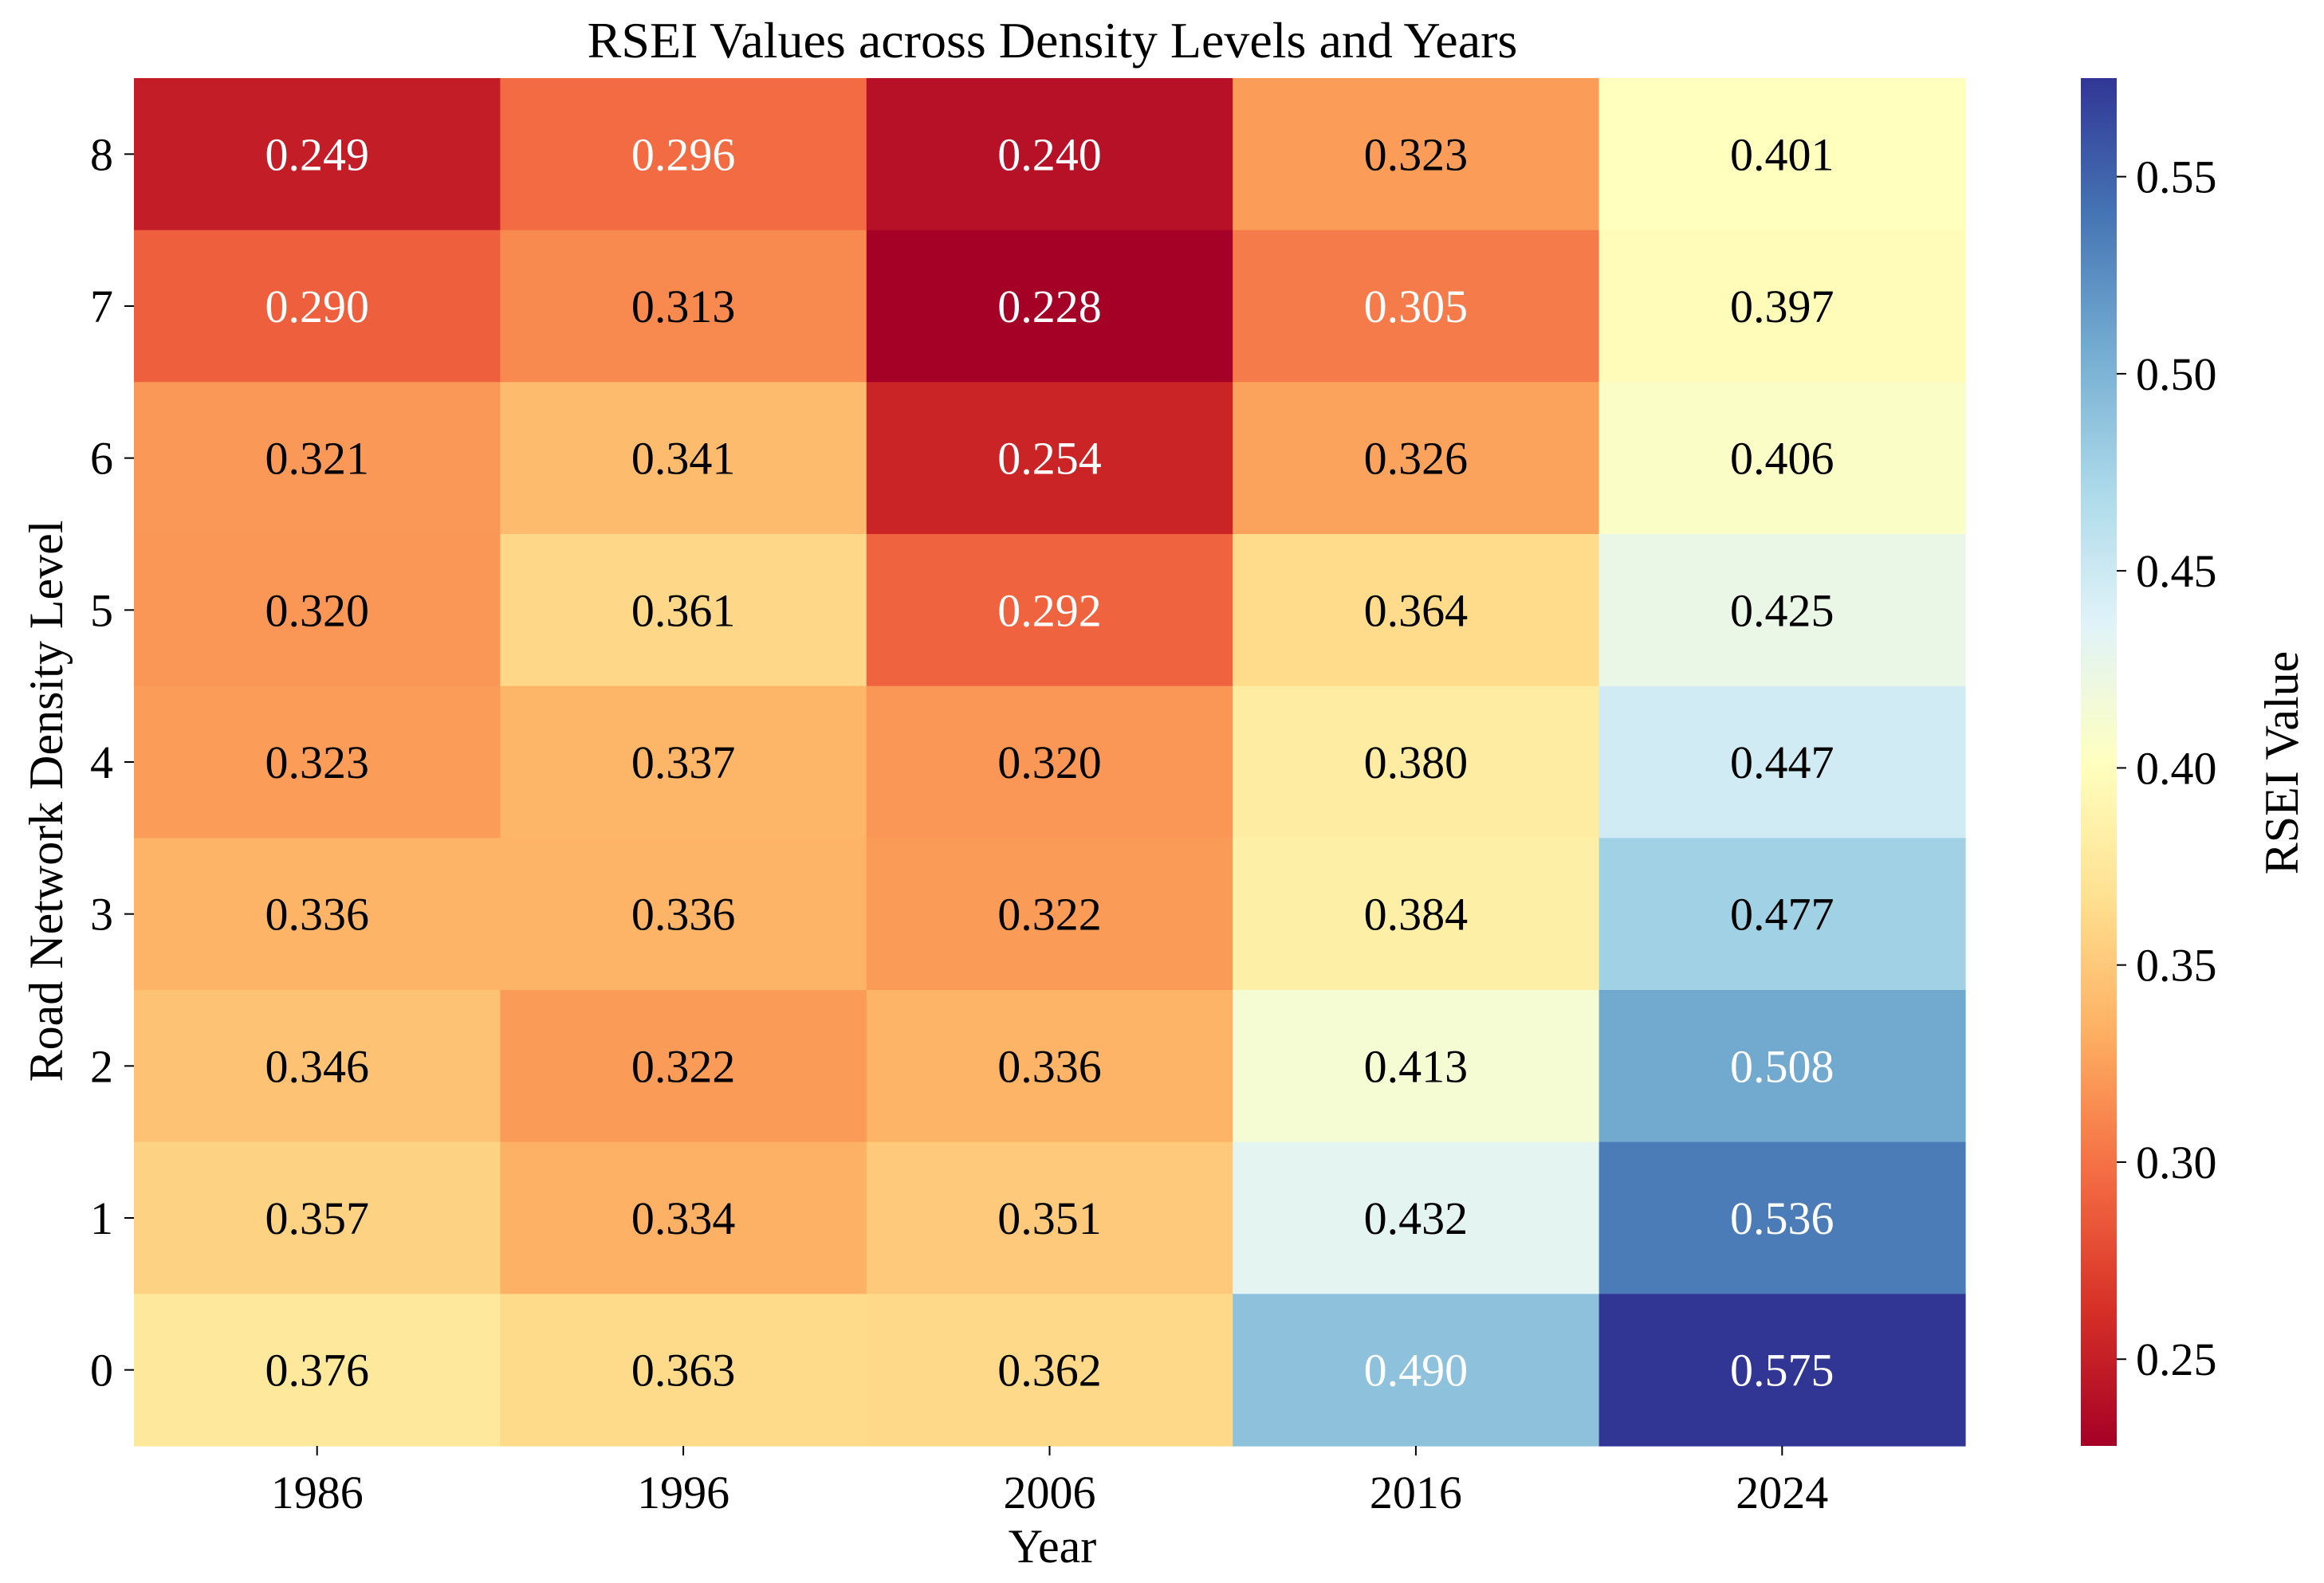  I want to click on cell-value-label: 0.401, so click(1782, 154).